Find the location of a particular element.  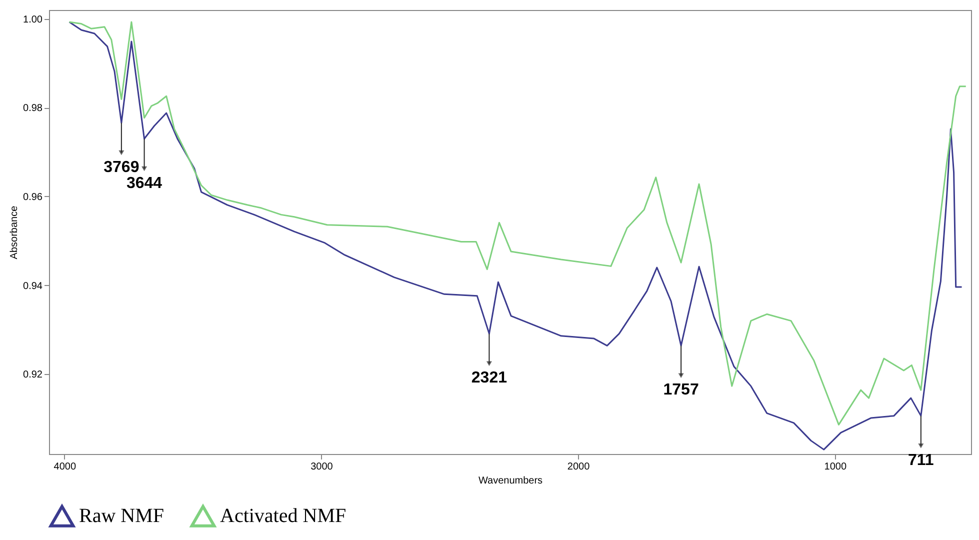

x-tick-label: 4000 is located at coordinates (65, 467).